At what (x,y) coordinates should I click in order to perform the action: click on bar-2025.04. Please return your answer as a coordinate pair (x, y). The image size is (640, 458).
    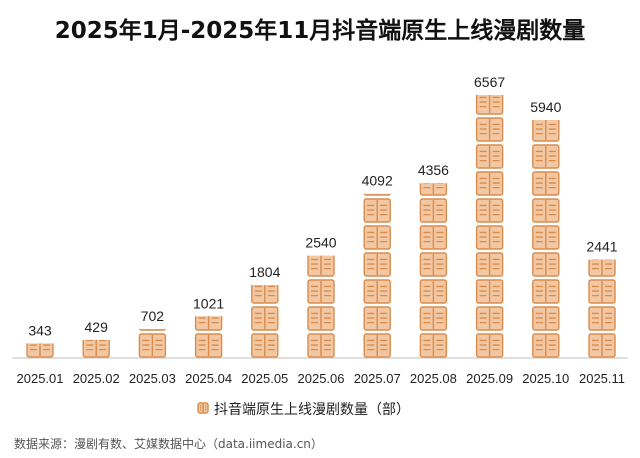
    Looking at the image, I should click on (208, 337).